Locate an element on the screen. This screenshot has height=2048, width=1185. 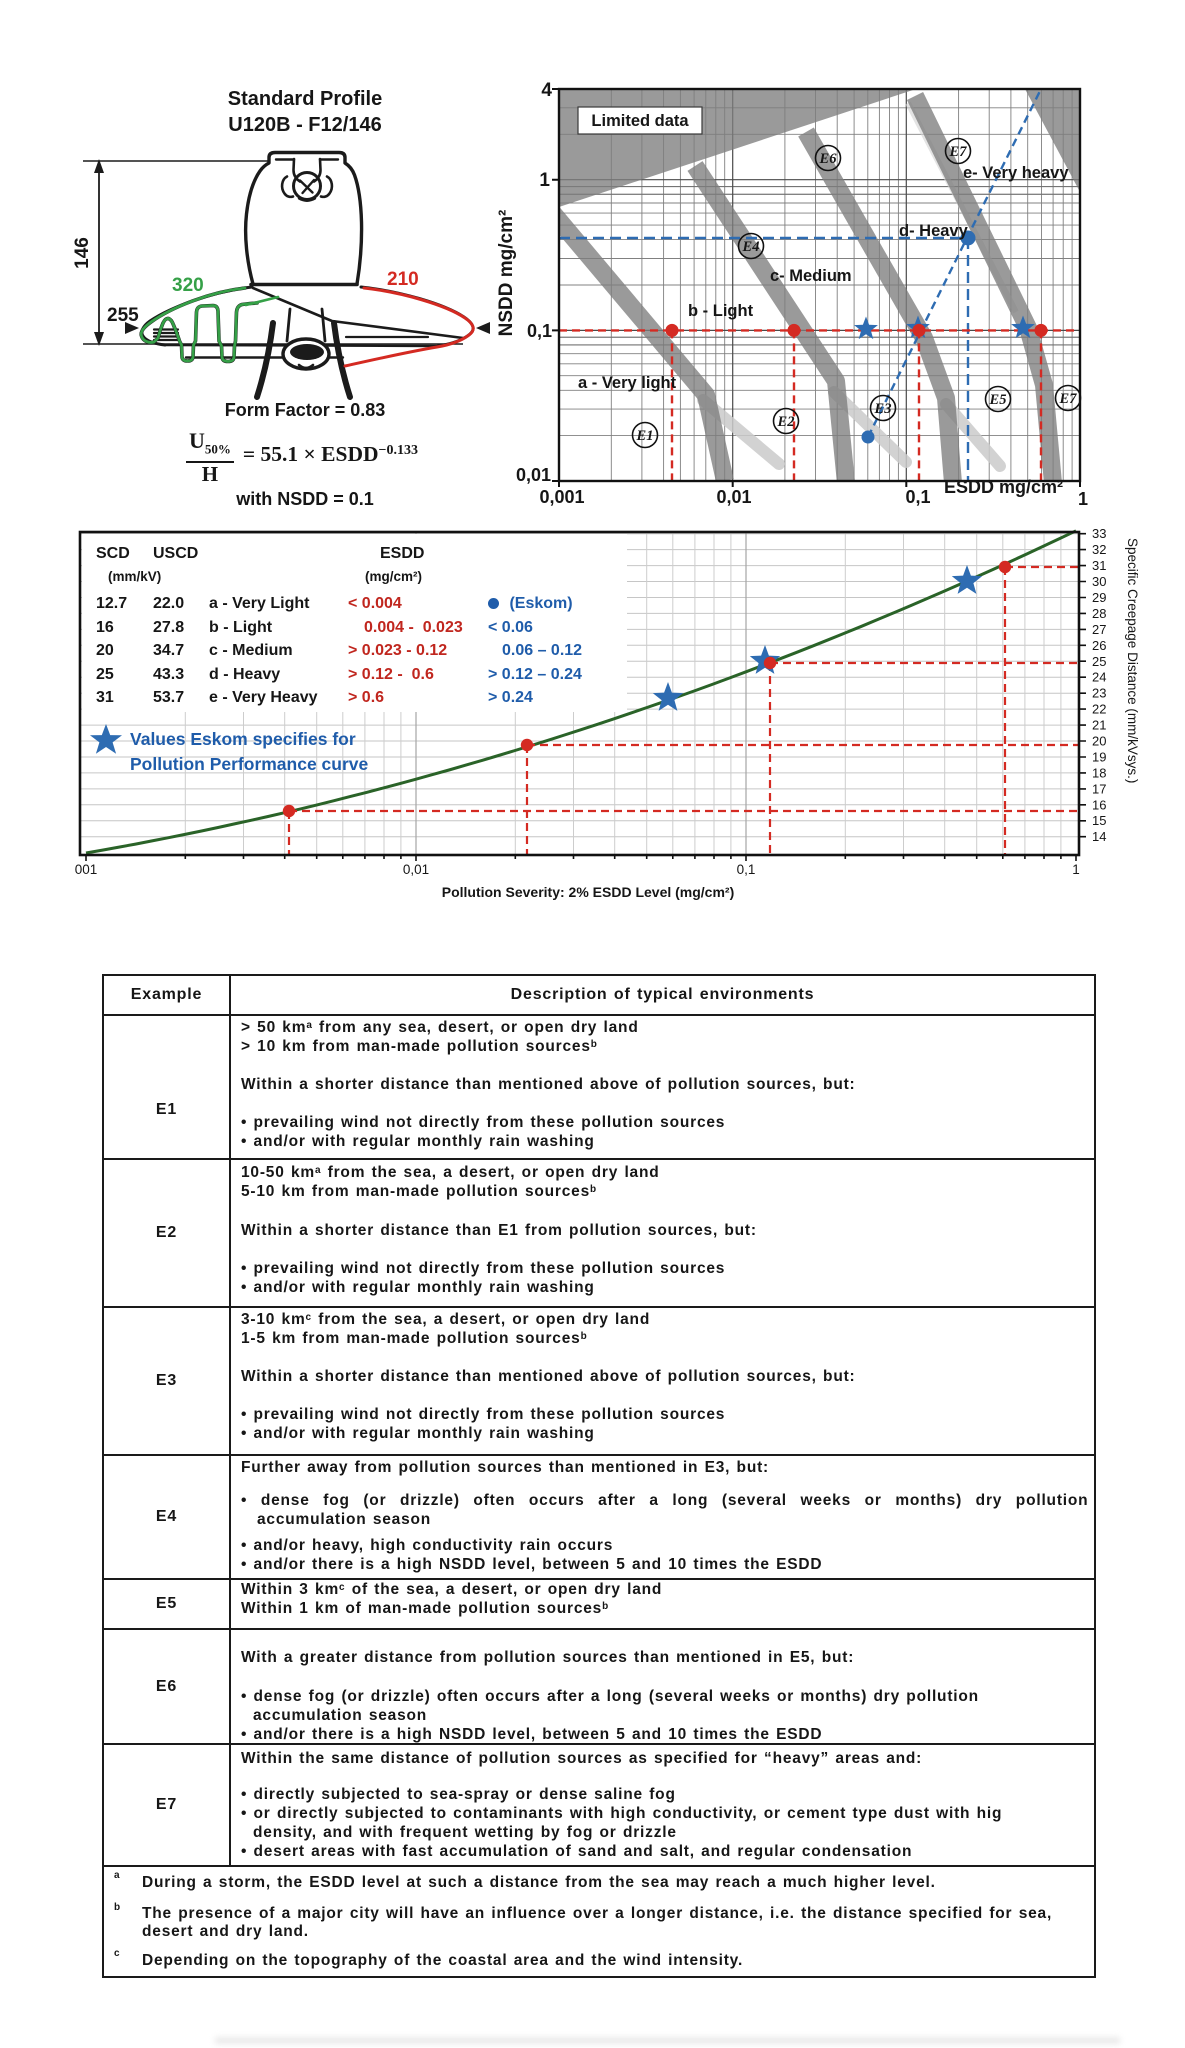
svg-text: 255 is located at coordinates (123, 315).